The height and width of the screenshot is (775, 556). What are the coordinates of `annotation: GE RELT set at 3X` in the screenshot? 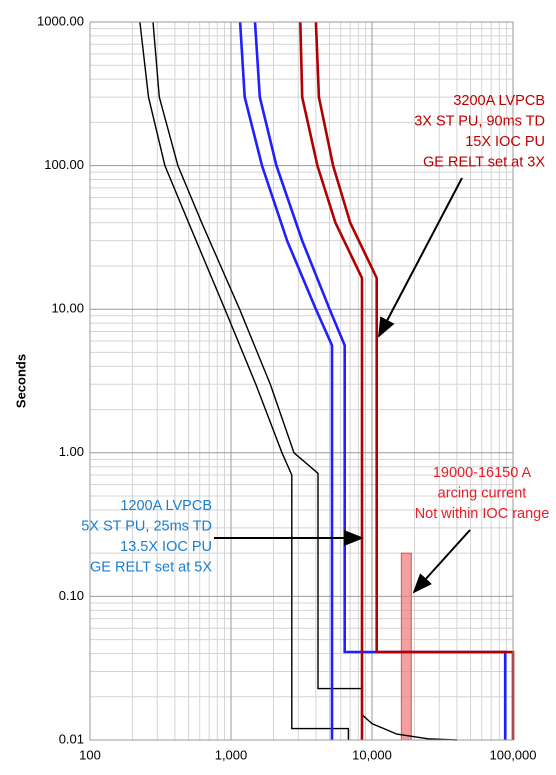 It's located at (484, 162).